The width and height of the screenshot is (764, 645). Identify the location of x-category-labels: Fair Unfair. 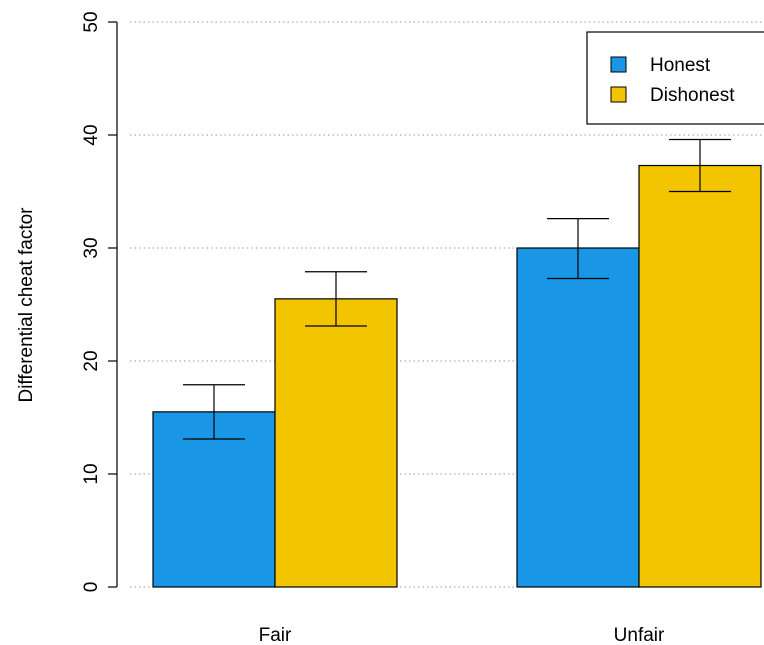
(462, 635).